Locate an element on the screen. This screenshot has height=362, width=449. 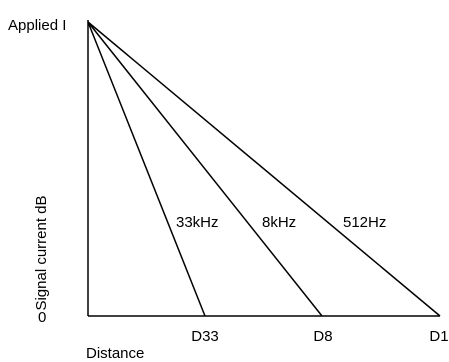
curve-label-8khz: 8kHz is located at coordinates (279, 222).